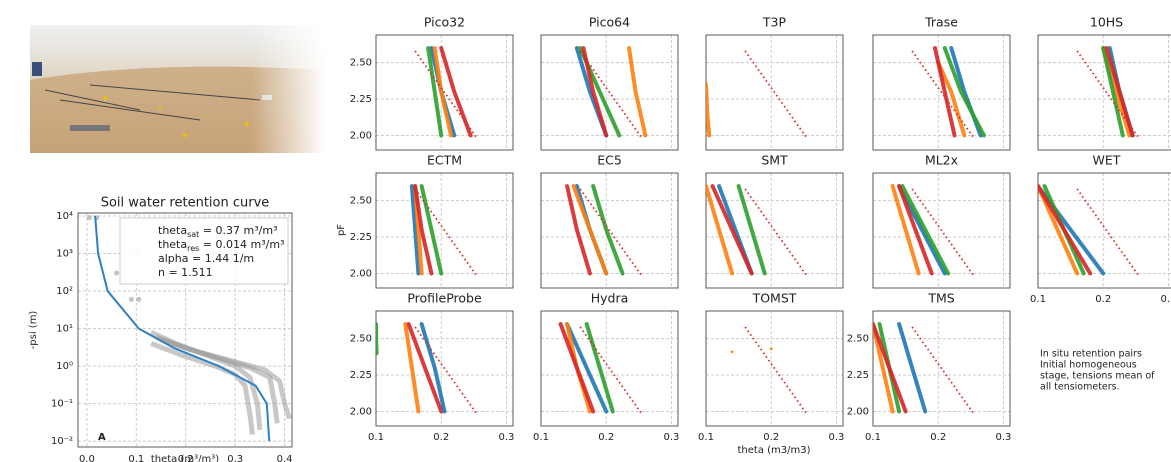  I want to click on plot-frame, so click(185, 330).